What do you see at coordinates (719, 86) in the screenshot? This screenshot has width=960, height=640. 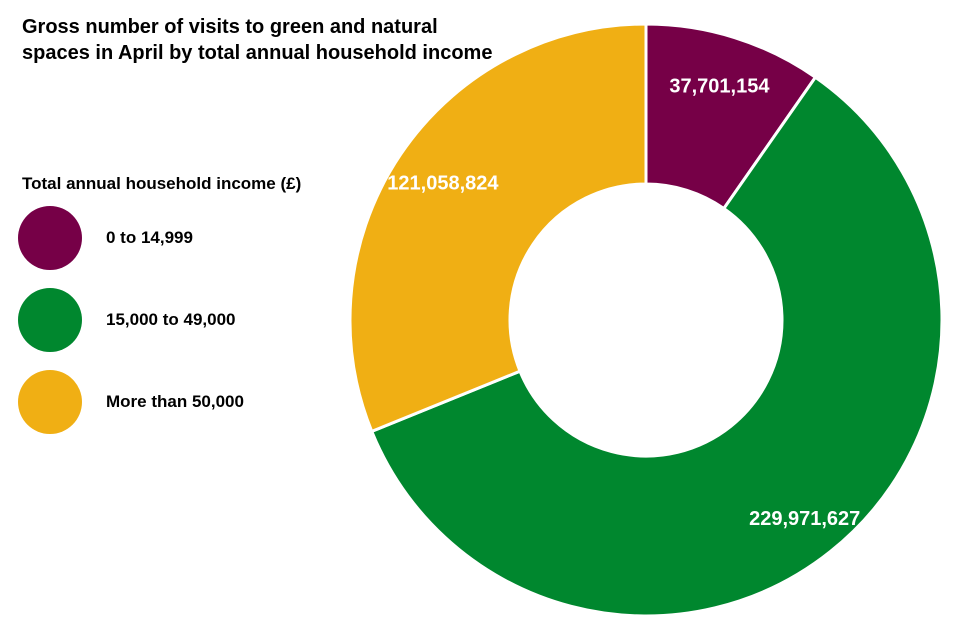 I see `data-label-low-income: 37,701,154` at bounding box center [719, 86].